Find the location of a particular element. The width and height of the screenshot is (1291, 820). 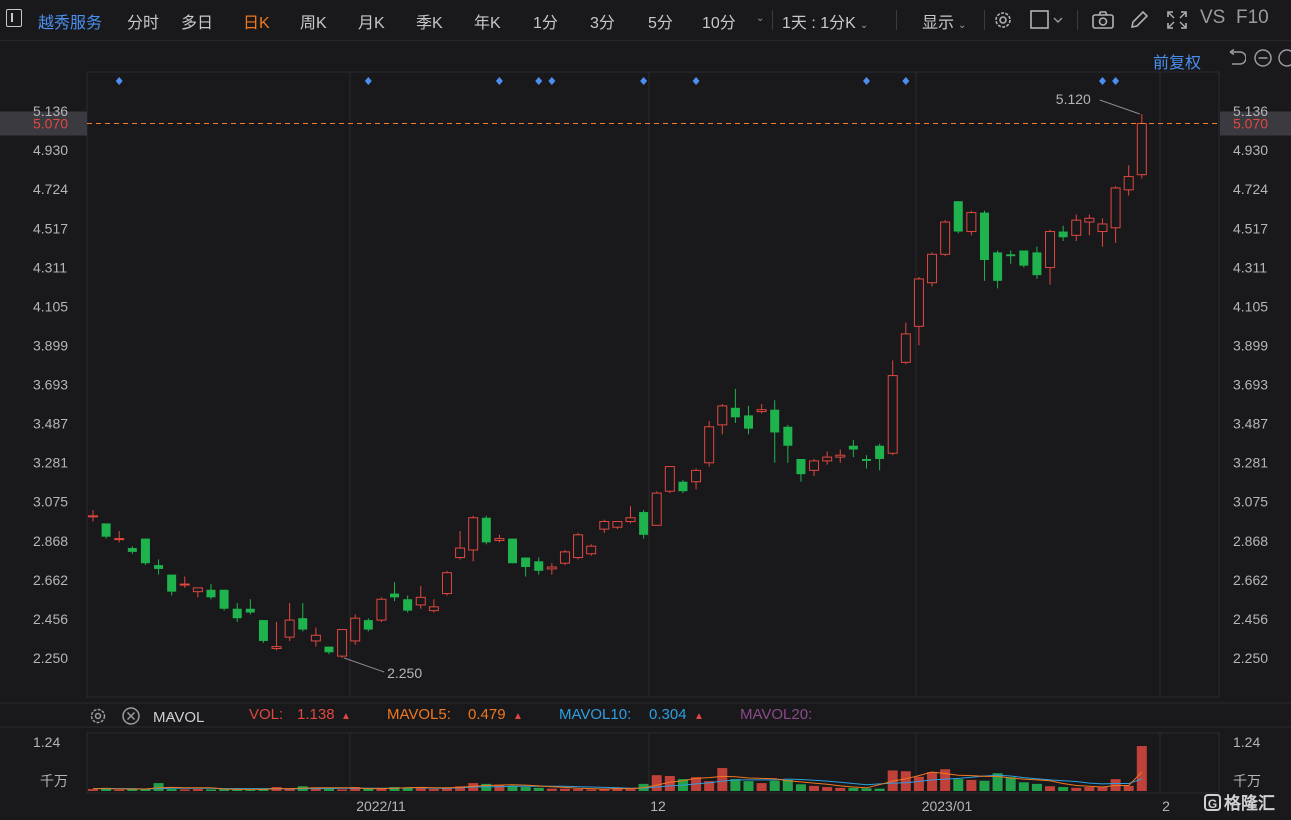

tab-5min: 5分 is located at coordinates (660, 23).